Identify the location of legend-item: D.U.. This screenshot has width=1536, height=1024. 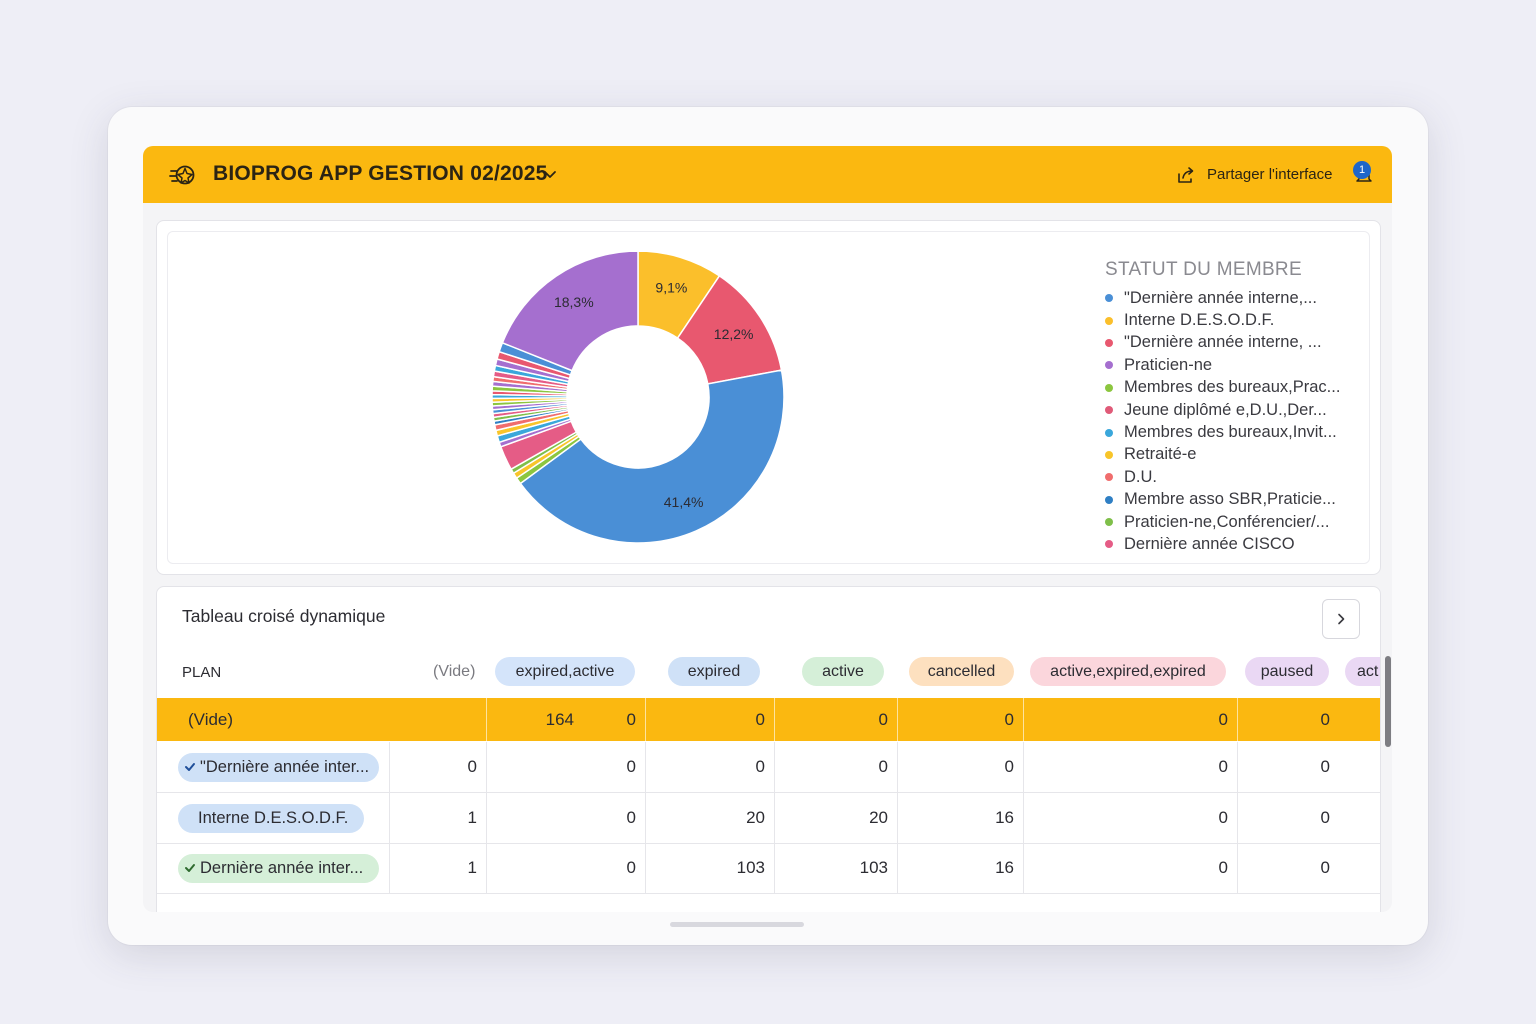
(1240, 477).